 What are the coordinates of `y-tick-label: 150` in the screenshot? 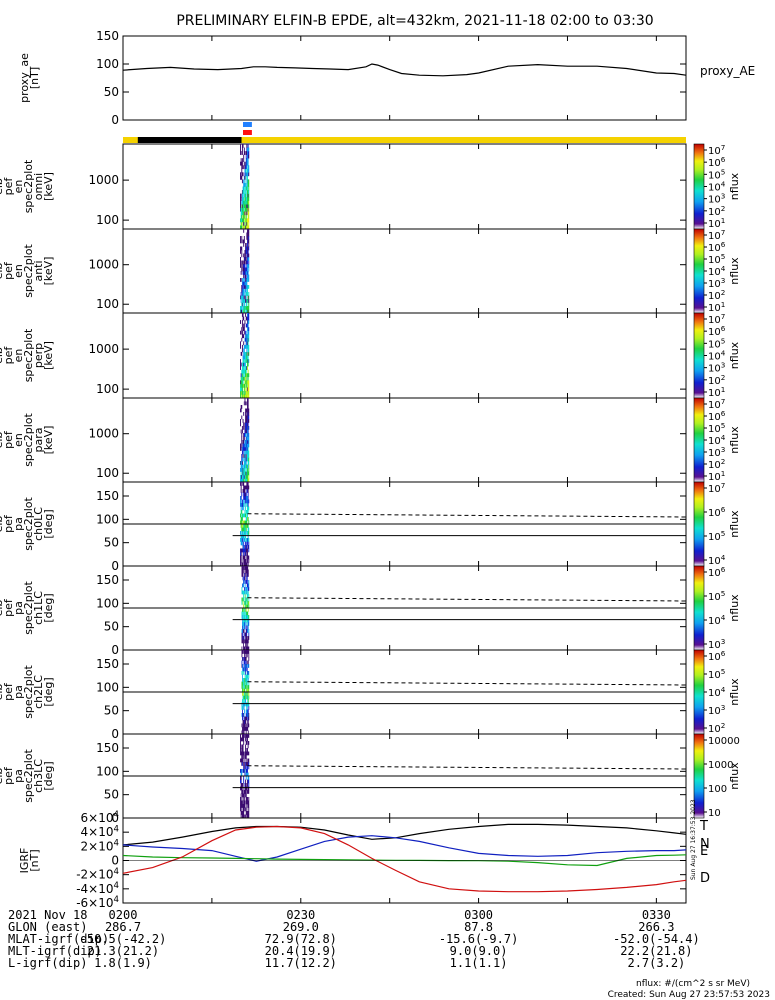 It's located at (107, 664).